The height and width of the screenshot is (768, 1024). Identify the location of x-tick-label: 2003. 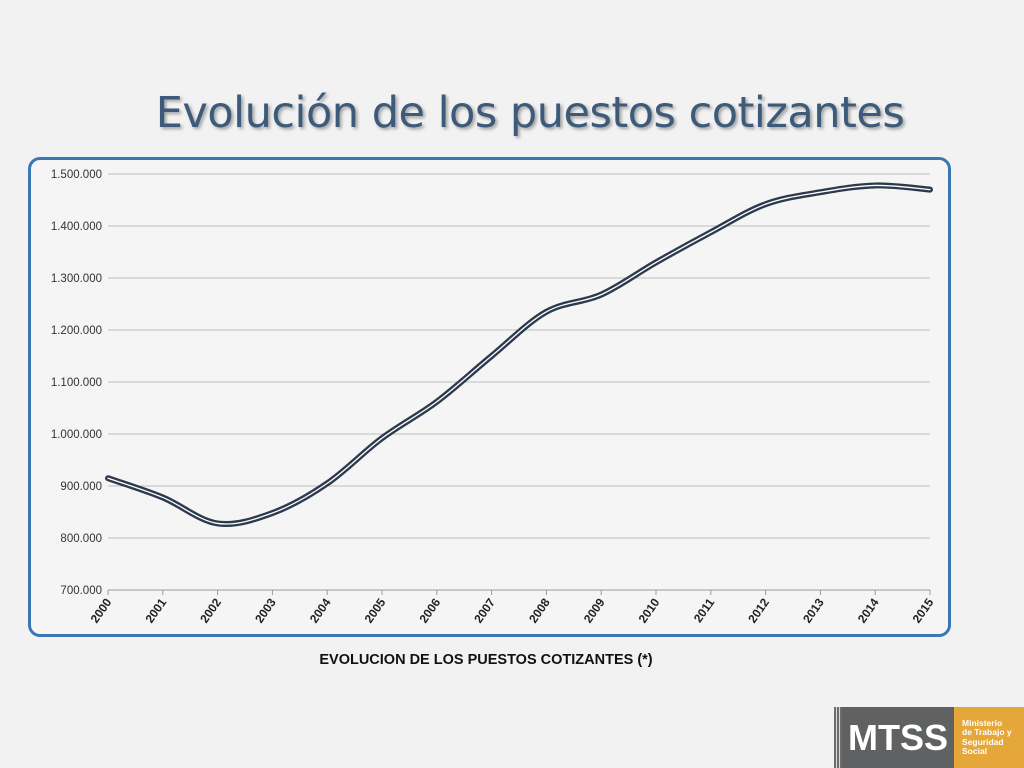
(265, 610).